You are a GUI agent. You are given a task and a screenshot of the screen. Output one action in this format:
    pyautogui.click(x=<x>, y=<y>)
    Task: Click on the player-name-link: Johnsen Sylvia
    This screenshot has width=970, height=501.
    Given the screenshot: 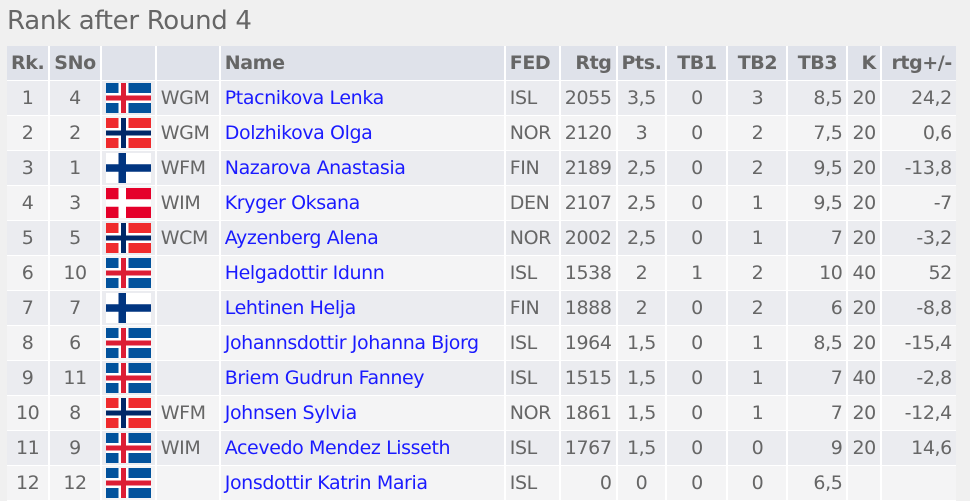 What is the action you would take?
    pyautogui.click(x=361, y=413)
    